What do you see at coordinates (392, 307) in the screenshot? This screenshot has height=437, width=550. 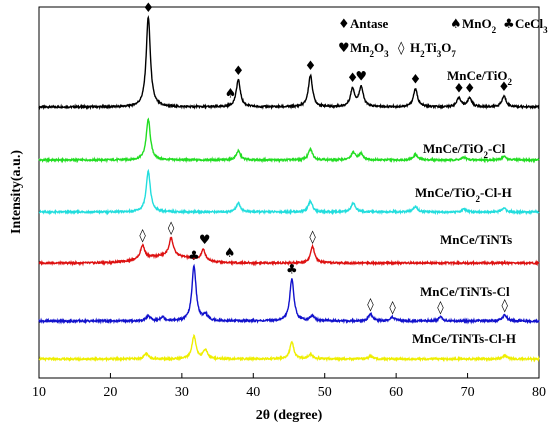 I see `peak-marker-4-3: ◊` at bounding box center [392, 307].